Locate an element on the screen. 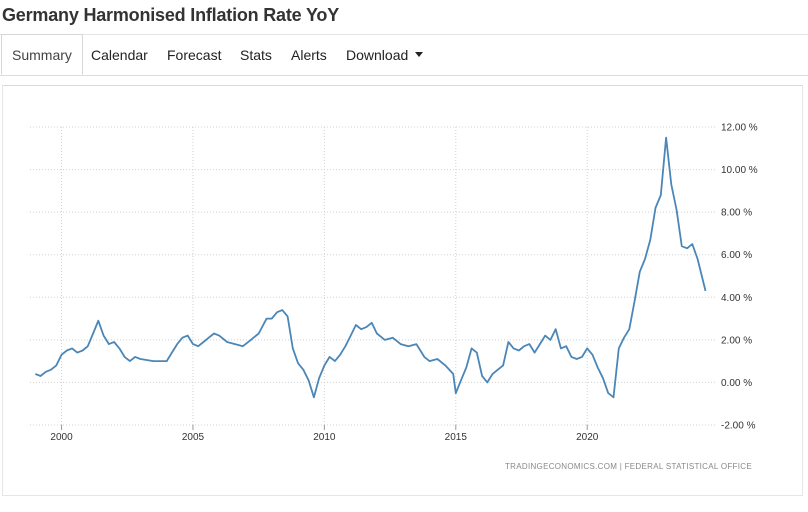  x-tick-label: 2010 is located at coordinates (324, 437).